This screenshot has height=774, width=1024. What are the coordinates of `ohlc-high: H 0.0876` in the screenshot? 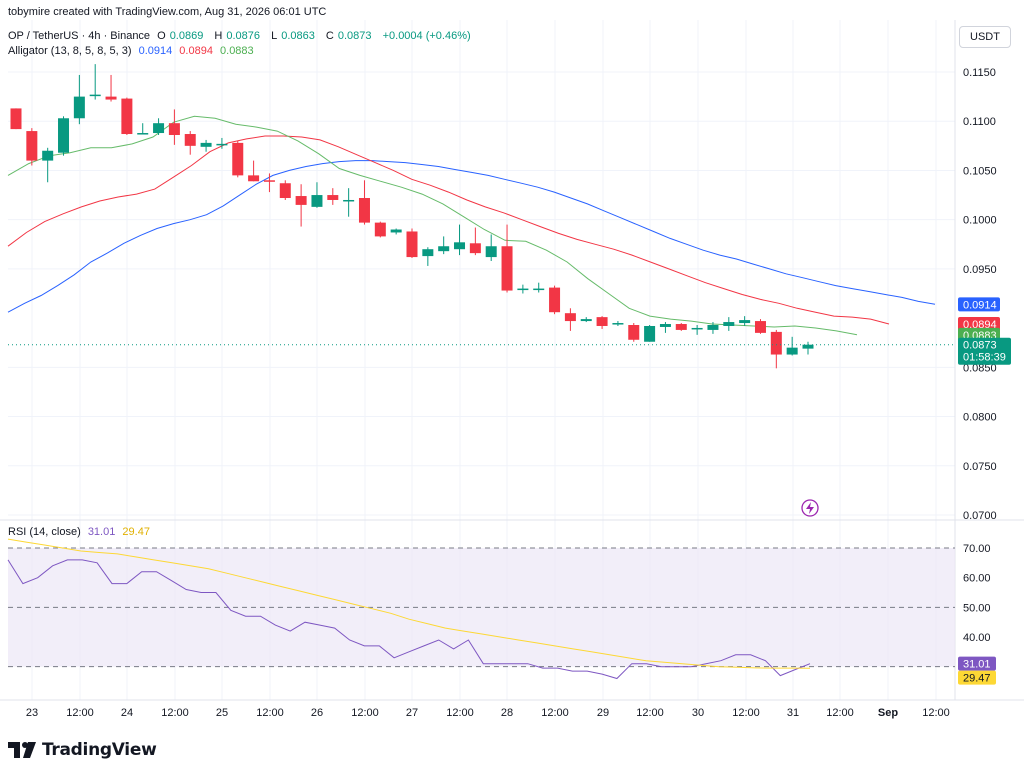 It's located at (237, 36).